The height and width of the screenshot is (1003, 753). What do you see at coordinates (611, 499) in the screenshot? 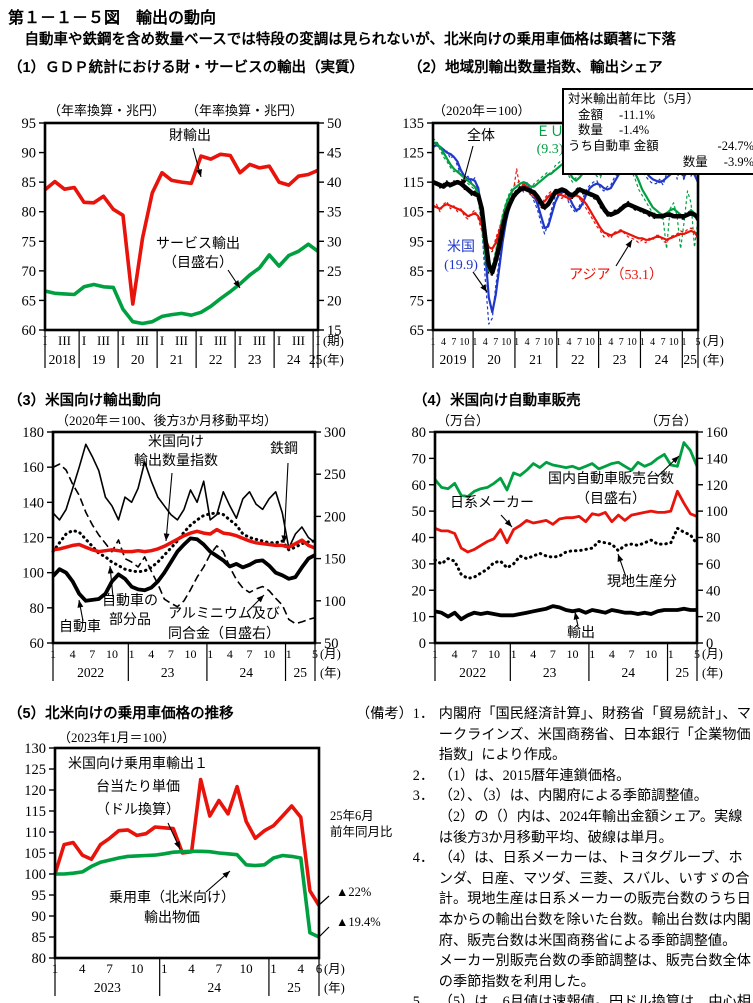
I see `svg-text: （目盛右）` at bounding box center [611, 499].